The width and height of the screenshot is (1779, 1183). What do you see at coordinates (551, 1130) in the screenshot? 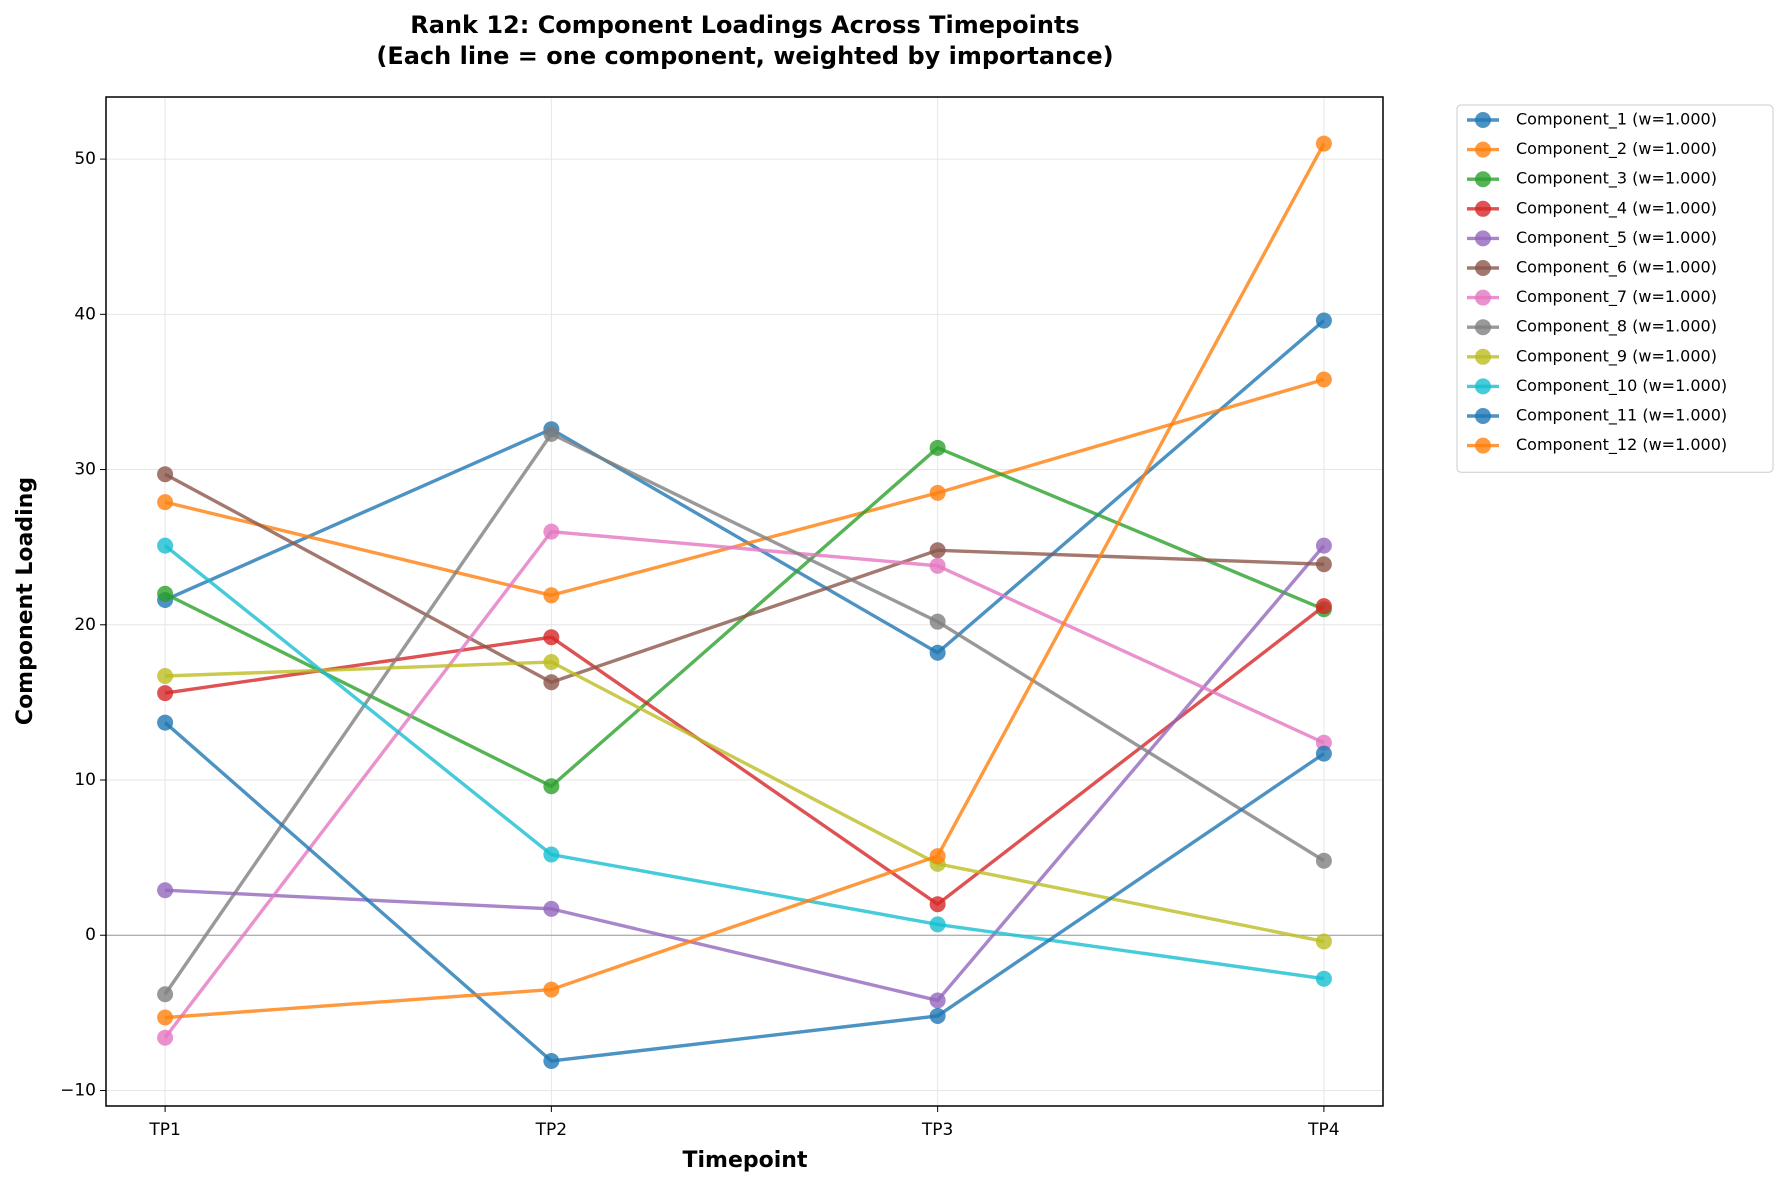
I see `x-tick-label: TP2` at bounding box center [551, 1130].